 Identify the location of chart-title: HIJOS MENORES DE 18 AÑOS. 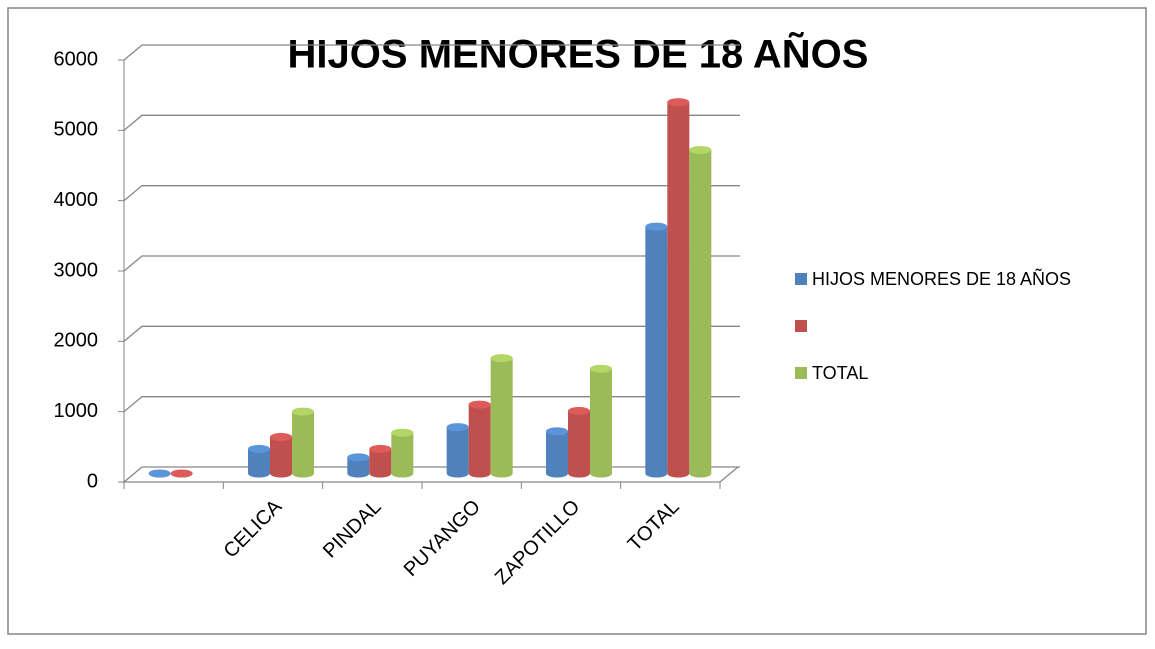
(578, 54).